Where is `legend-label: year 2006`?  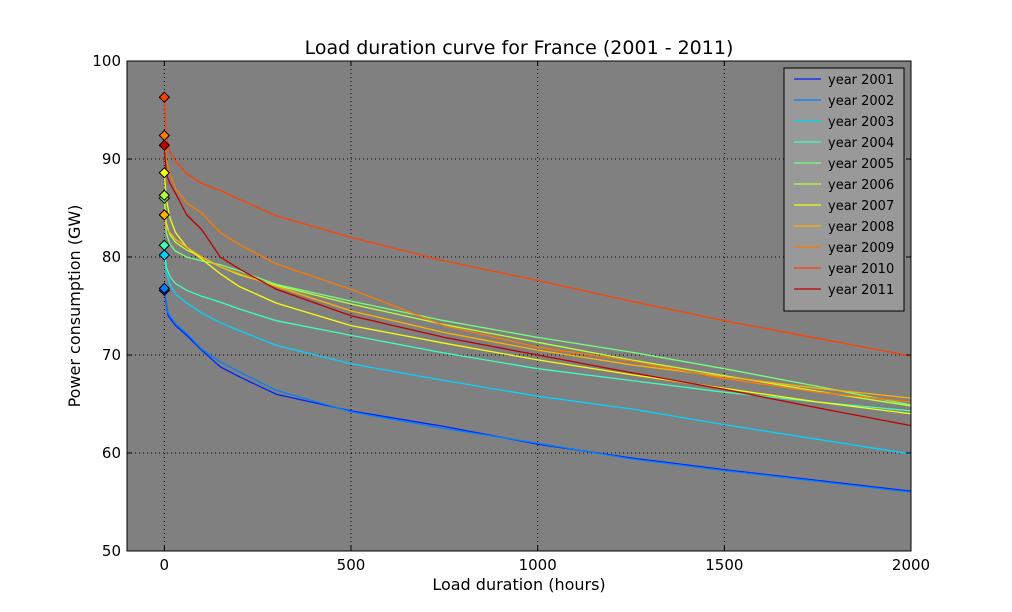 legend-label: year 2006 is located at coordinates (861, 185).